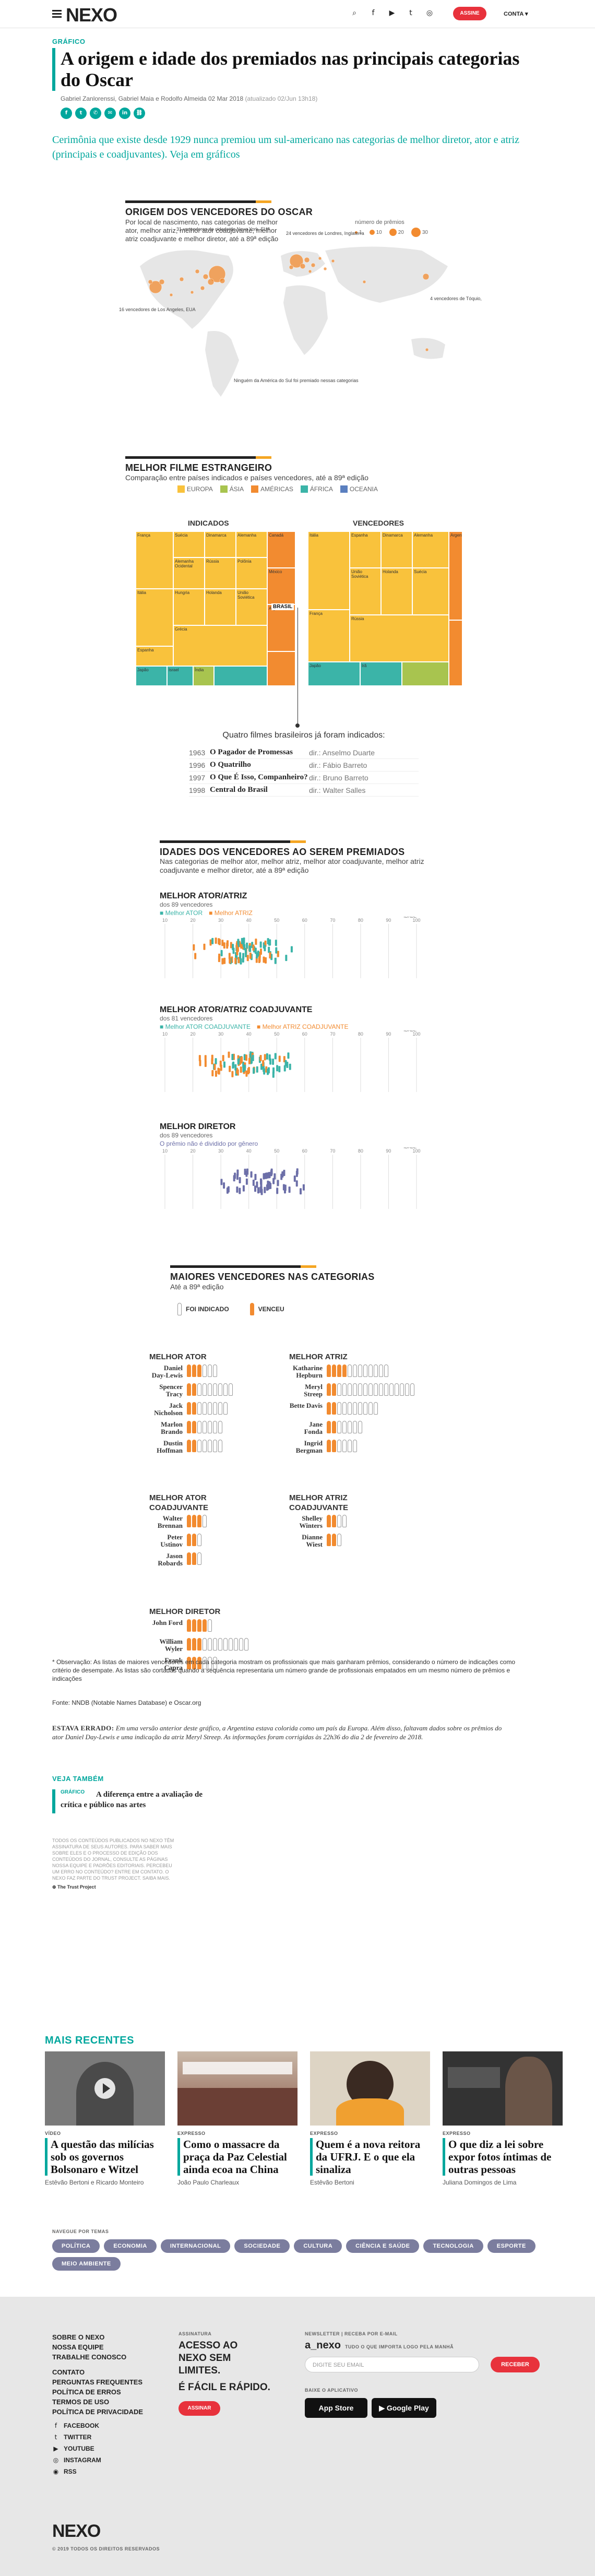 The height and width of the screenshot is (2576, 595). I want to click on facebook-icon: f, so click(373, 13).